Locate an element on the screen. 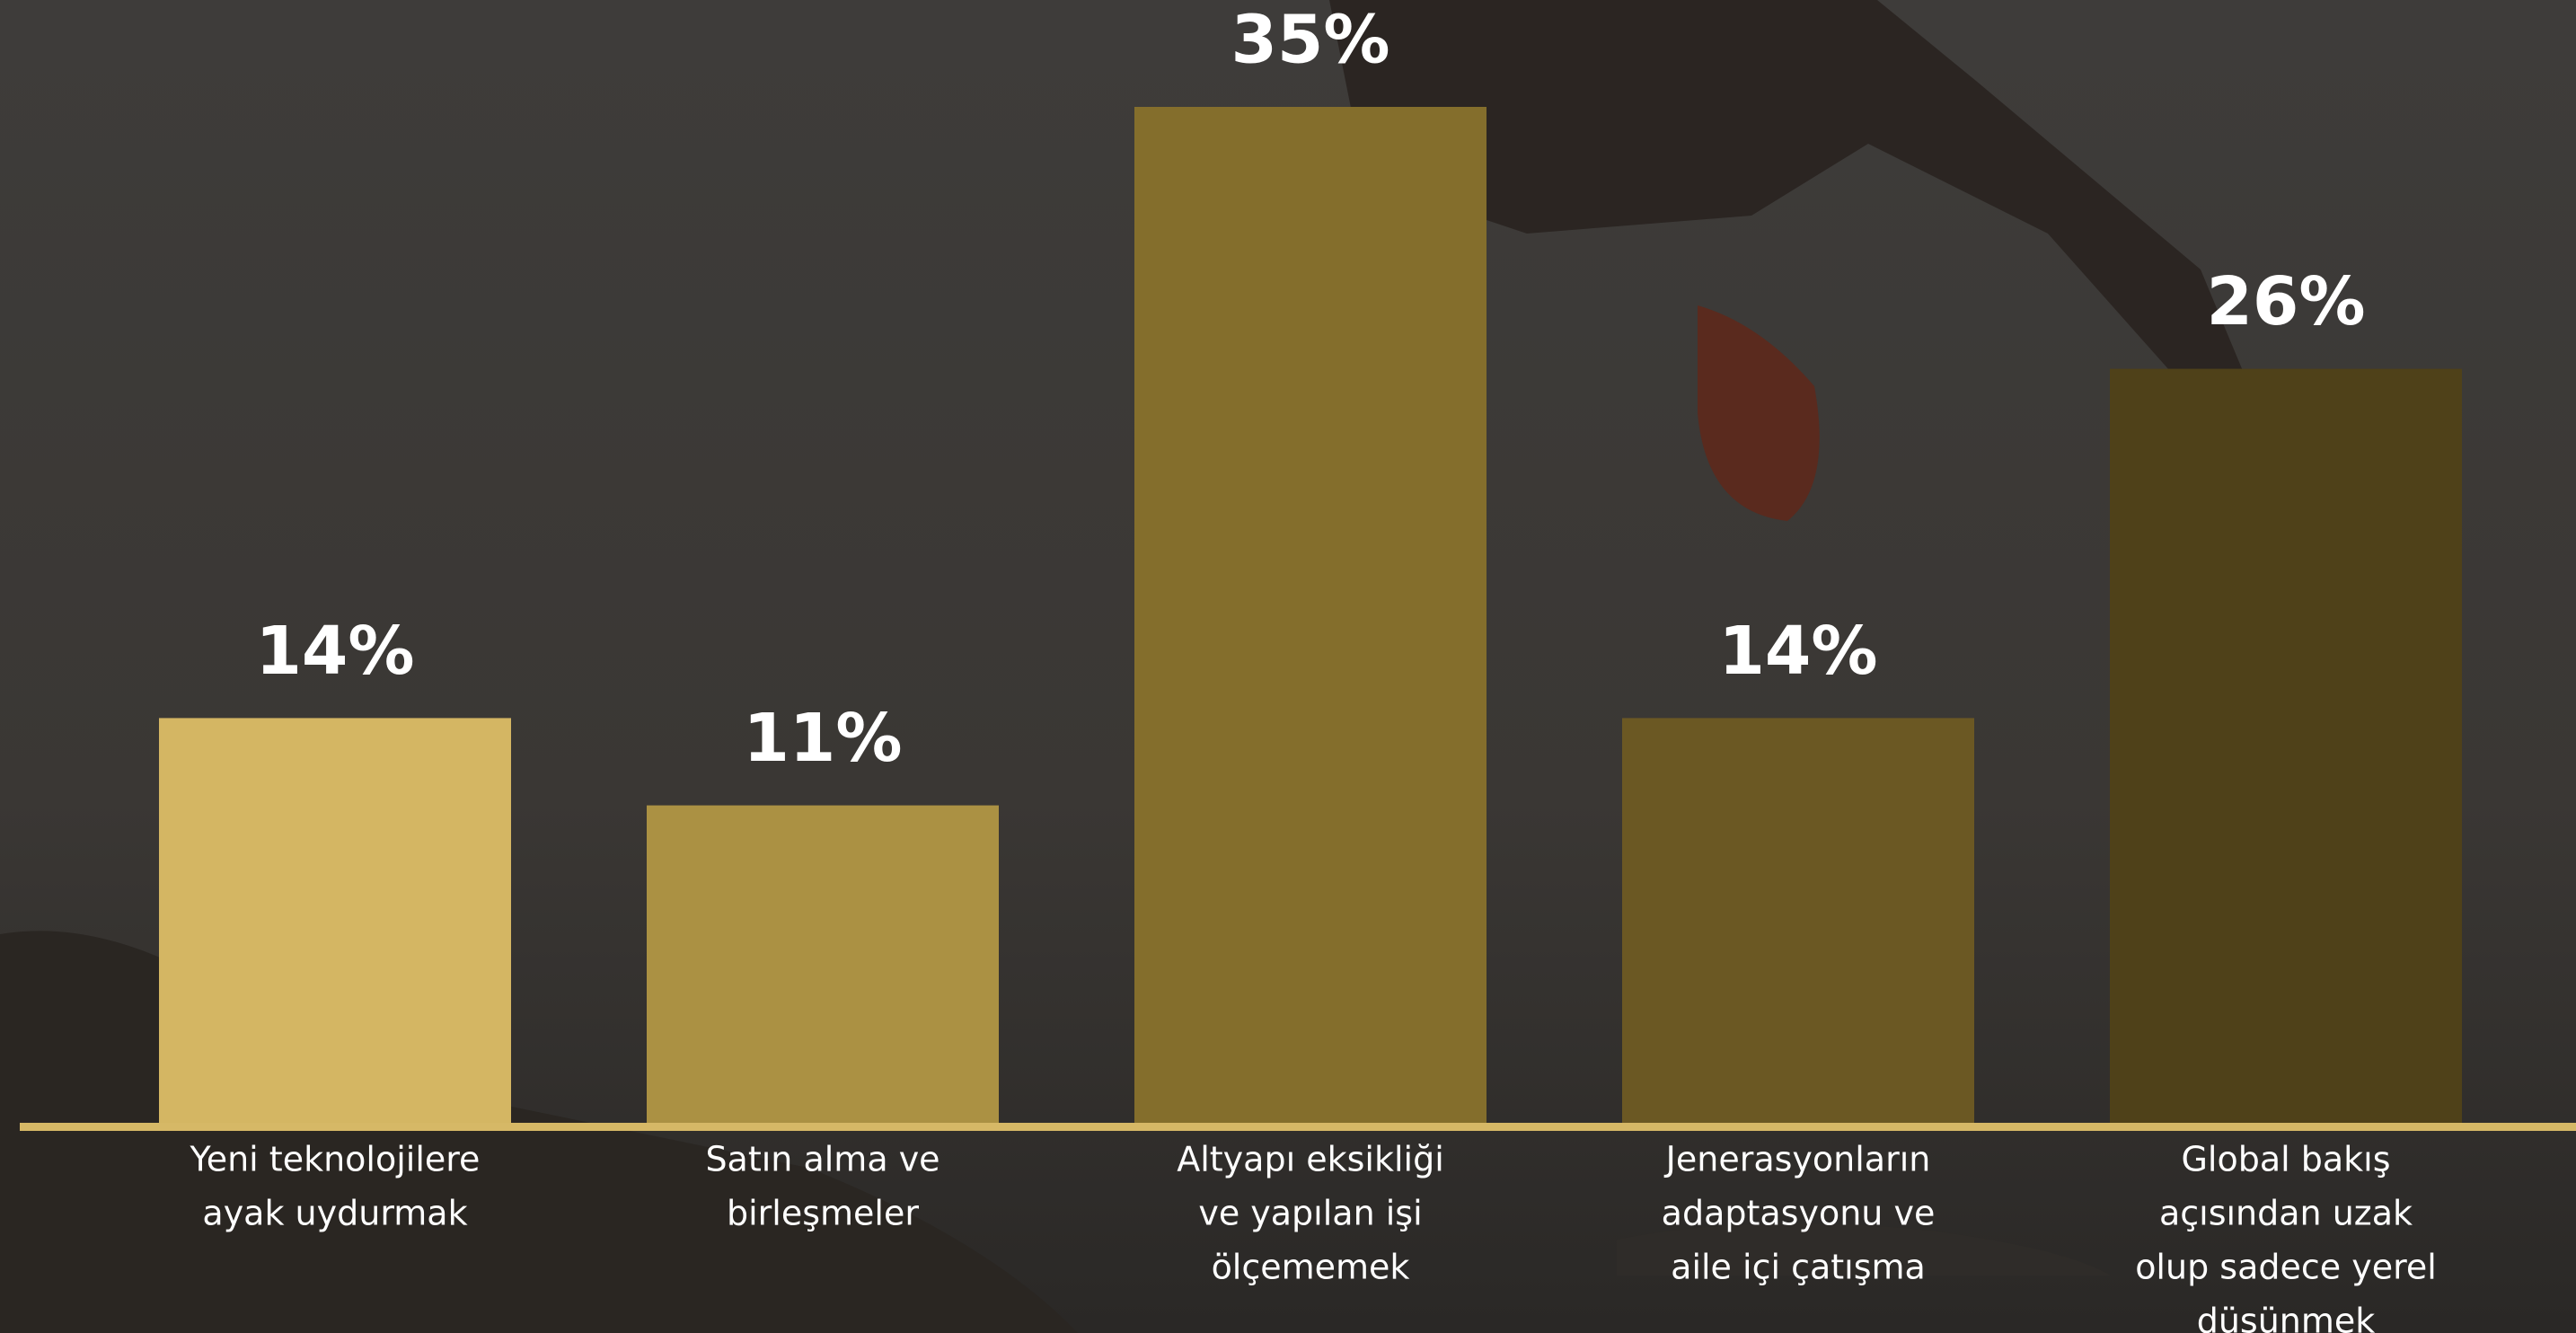 The height and width of the screenshot is (1333, 2576). x-tick-label: Altyapı eksikliği is located at coordinates (1310, 1159).